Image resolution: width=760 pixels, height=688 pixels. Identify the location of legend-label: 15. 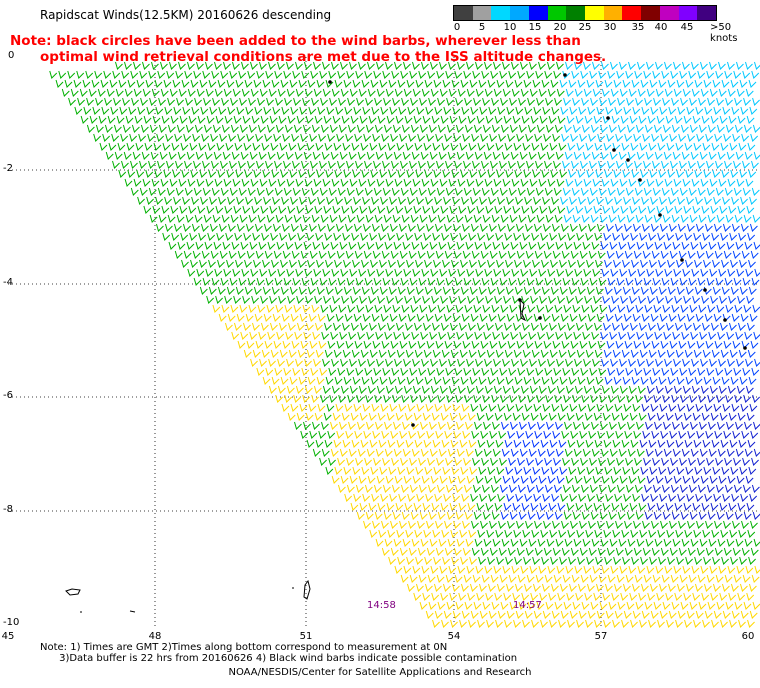
(535, 27).